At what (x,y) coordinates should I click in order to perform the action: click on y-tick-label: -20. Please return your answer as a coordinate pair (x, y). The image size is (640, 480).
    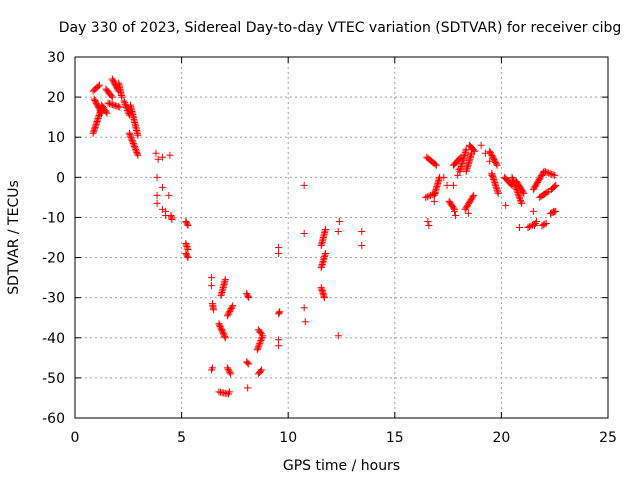
    Looking at the image, I should click on (53, 259).